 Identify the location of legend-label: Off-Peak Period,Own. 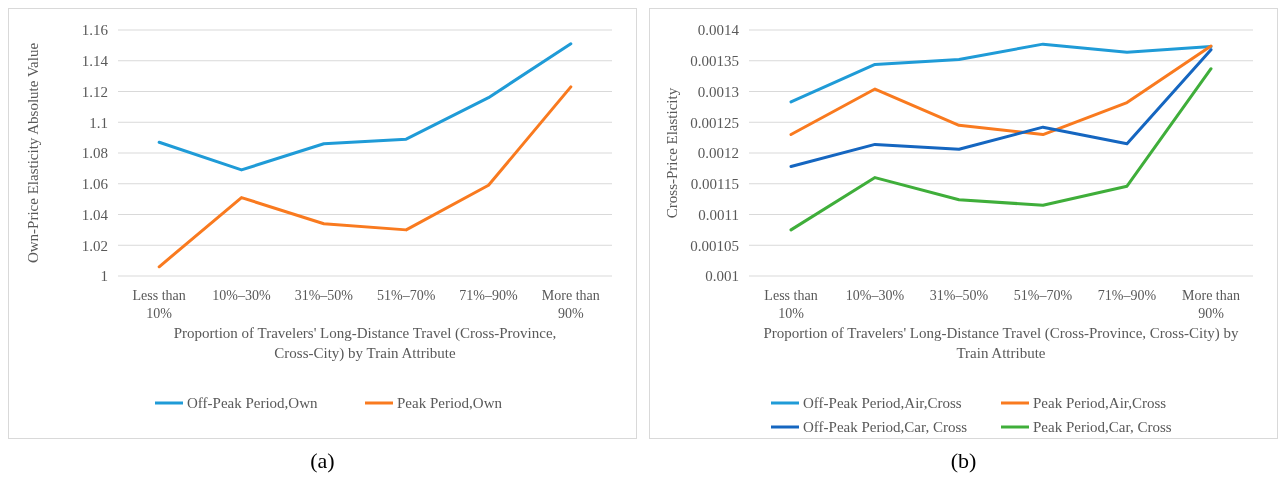
(253, 403).